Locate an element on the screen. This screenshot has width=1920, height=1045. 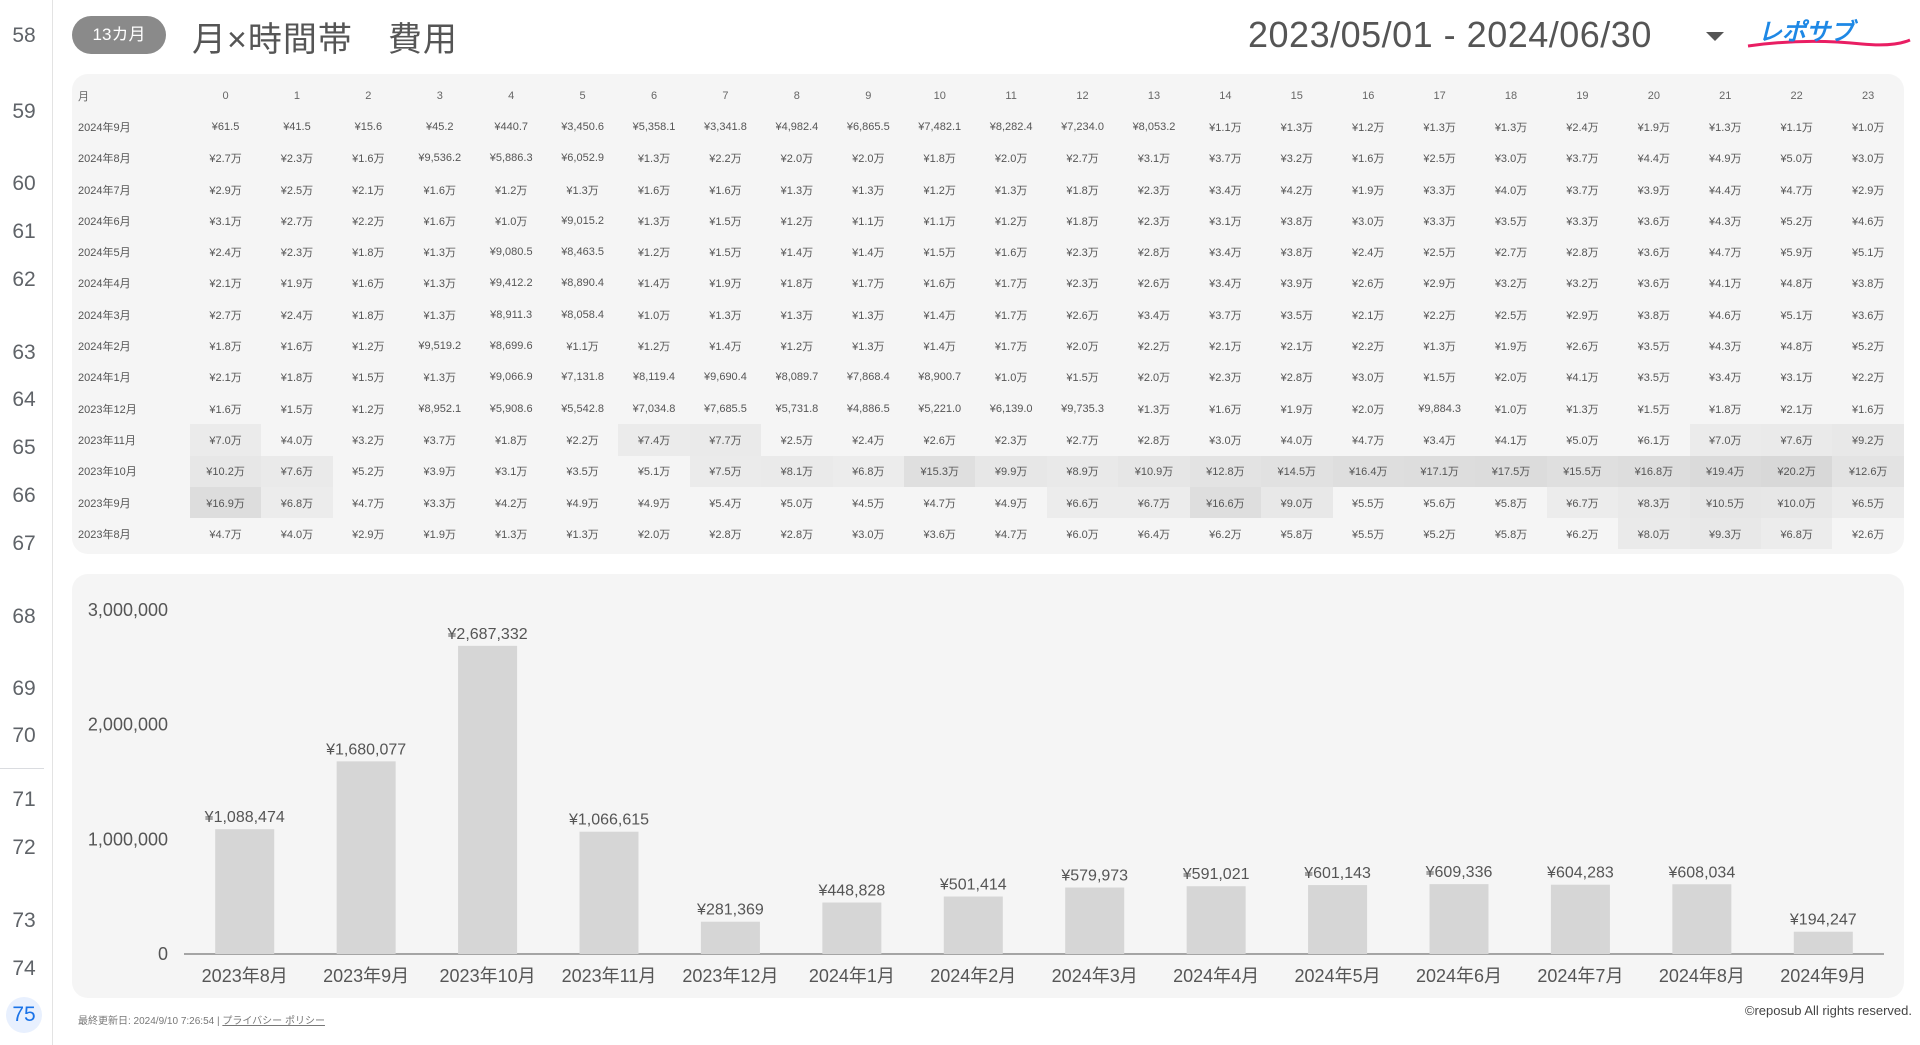
cost-cell: ¥5.2万 is located at coordinates (1439, 534).